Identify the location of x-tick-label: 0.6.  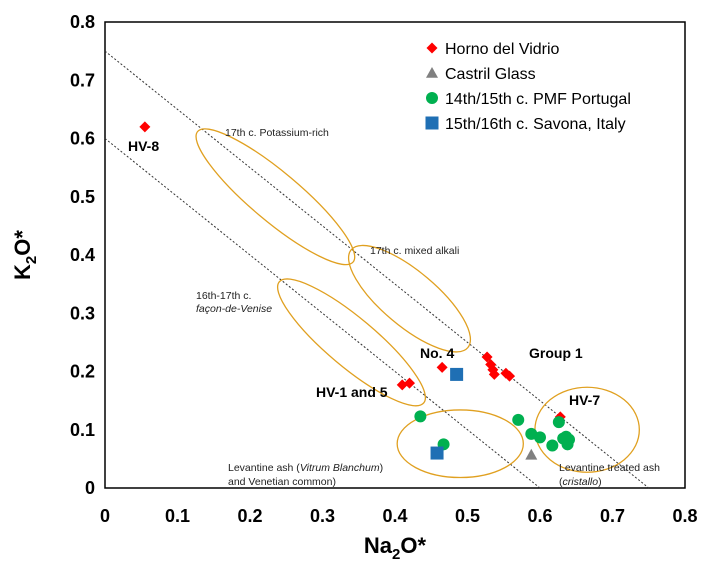
(539, 516).